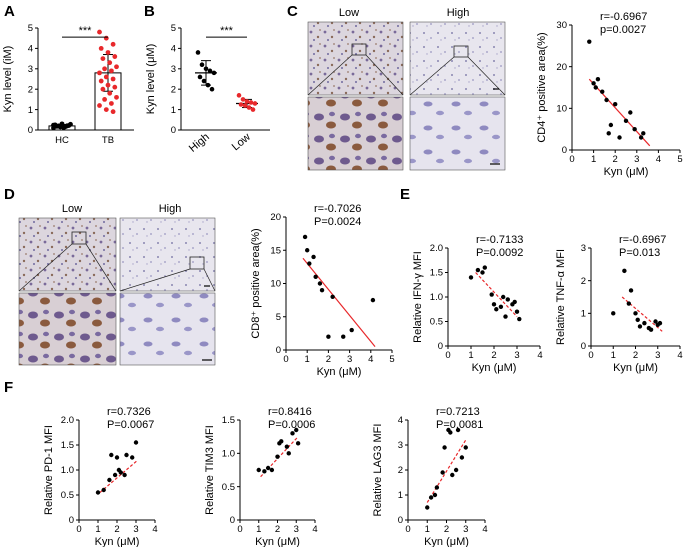 This screenshot has height=547, width=685. What do you see at coordinates (163, 79) in the screenshot?
I see `y-axis: 0 1 2 3 4 5 Kyn level (μM)` at bounding box center [163, 79].